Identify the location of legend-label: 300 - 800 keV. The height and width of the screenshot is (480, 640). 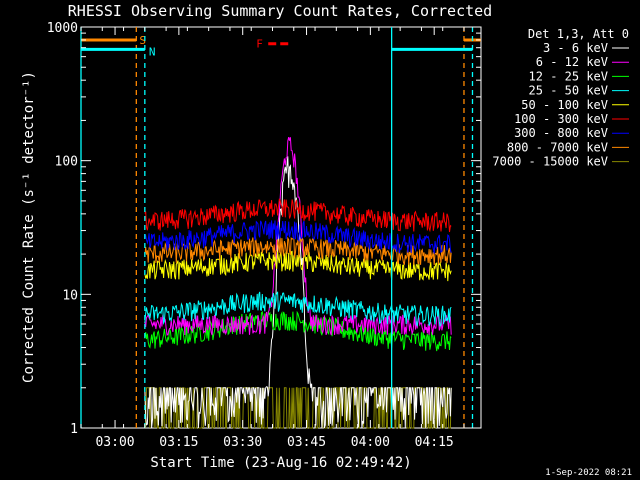
(561, 133).